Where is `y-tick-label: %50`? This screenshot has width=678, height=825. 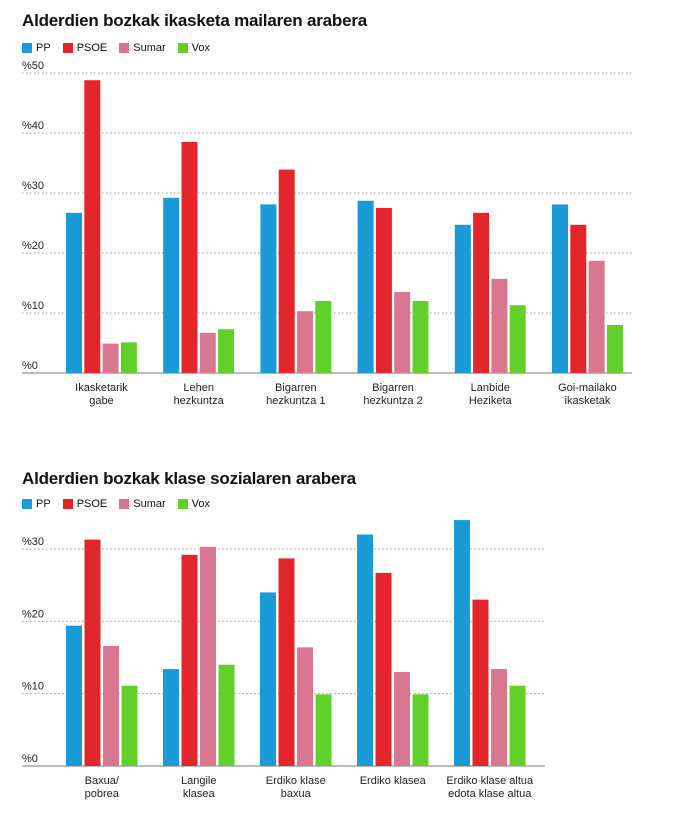 y-tick-label: %50 is located at coordinates (33, 66).